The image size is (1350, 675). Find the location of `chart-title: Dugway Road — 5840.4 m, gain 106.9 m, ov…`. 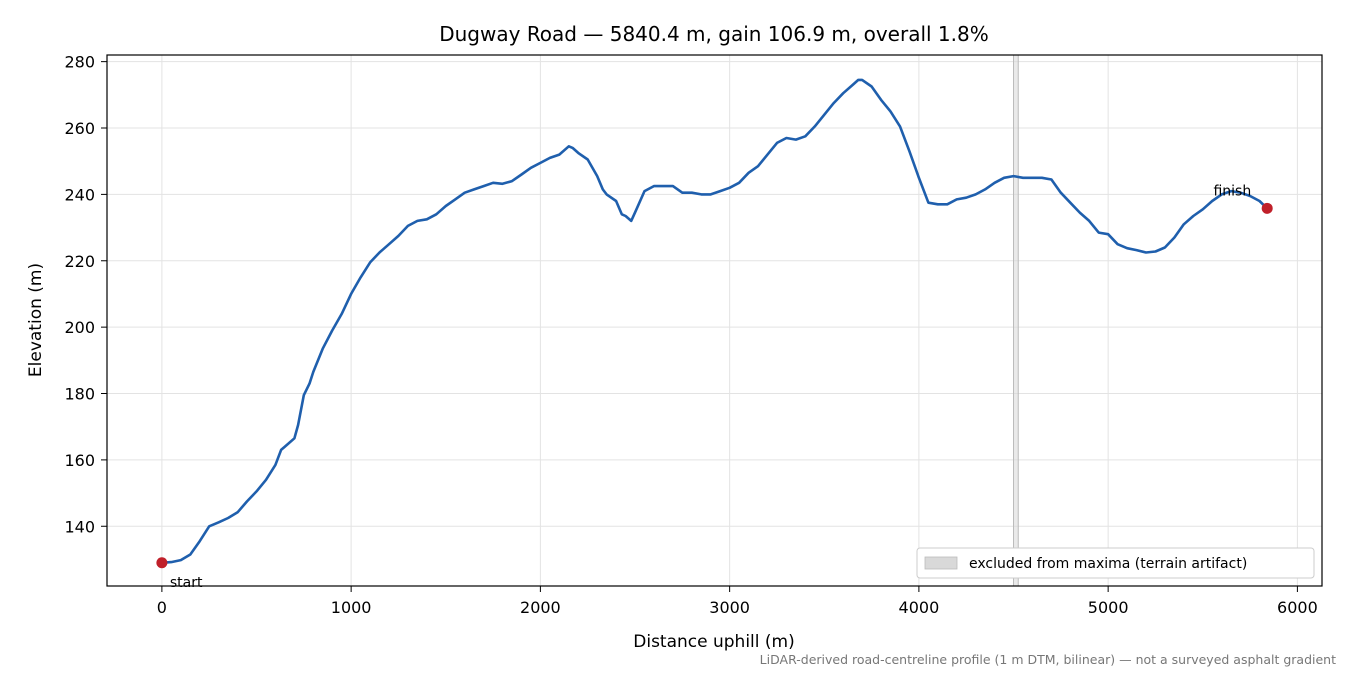

chart-title: Dugway Road — 5840.4 m, gain 106.9 m, ov… is located at coordinates (714, 34).